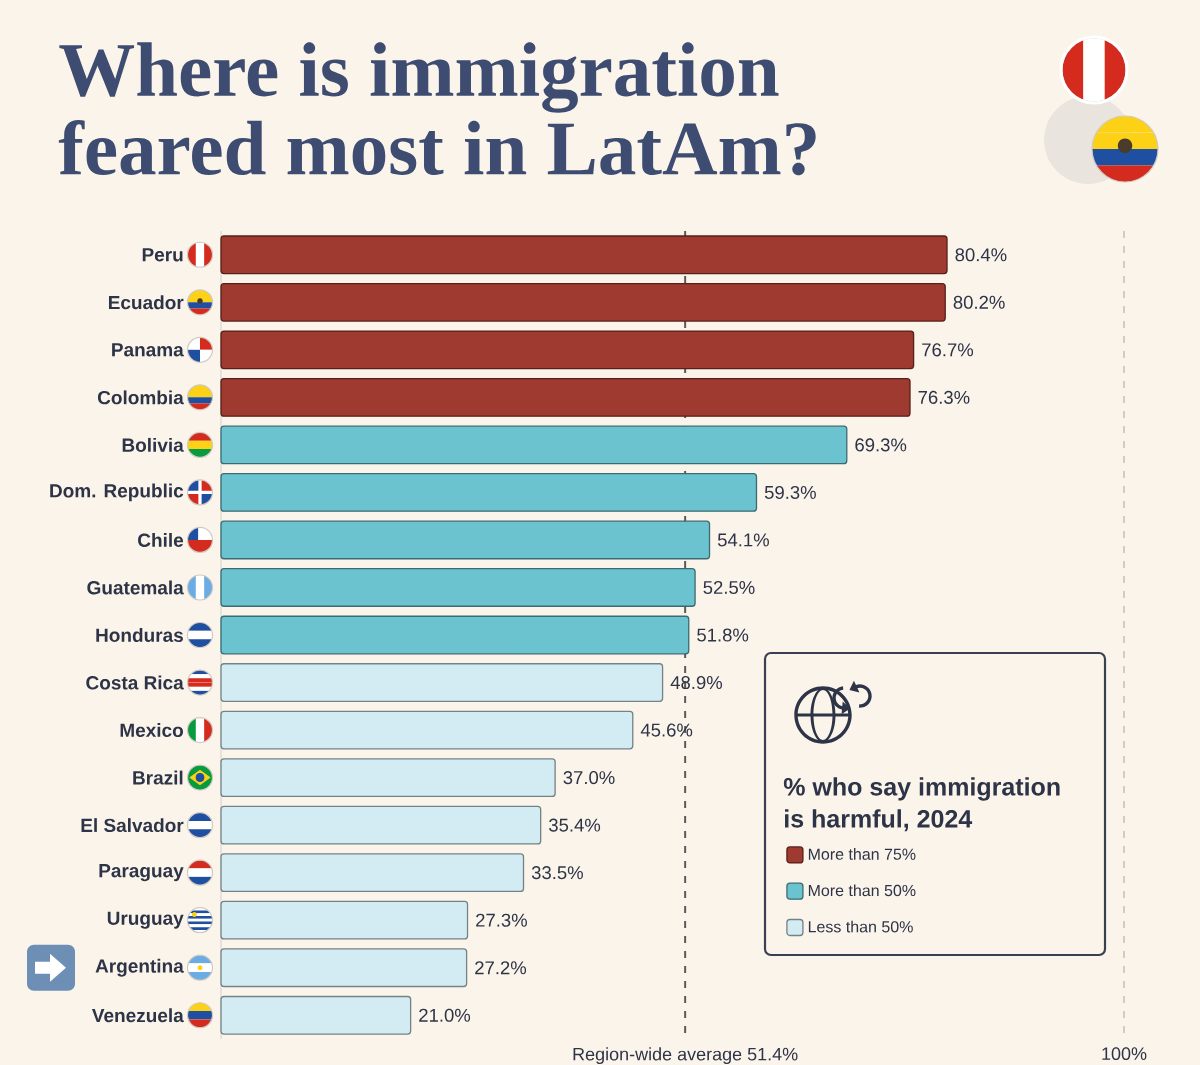 The width and height of the screenshot is (1200, 1065). I want to click on chart-title: Where is immigration feared most in LatAm?, so click(437, 109).